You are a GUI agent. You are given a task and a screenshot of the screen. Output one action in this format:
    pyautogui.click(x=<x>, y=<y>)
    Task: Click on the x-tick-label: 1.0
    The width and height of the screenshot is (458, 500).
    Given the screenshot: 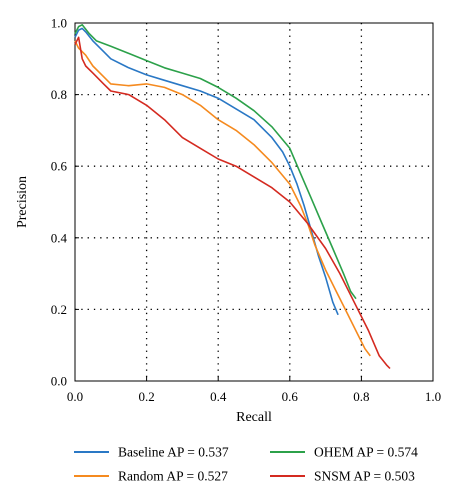 What is the action you would take?
    pyautogui.click(x=433, y=396)
    